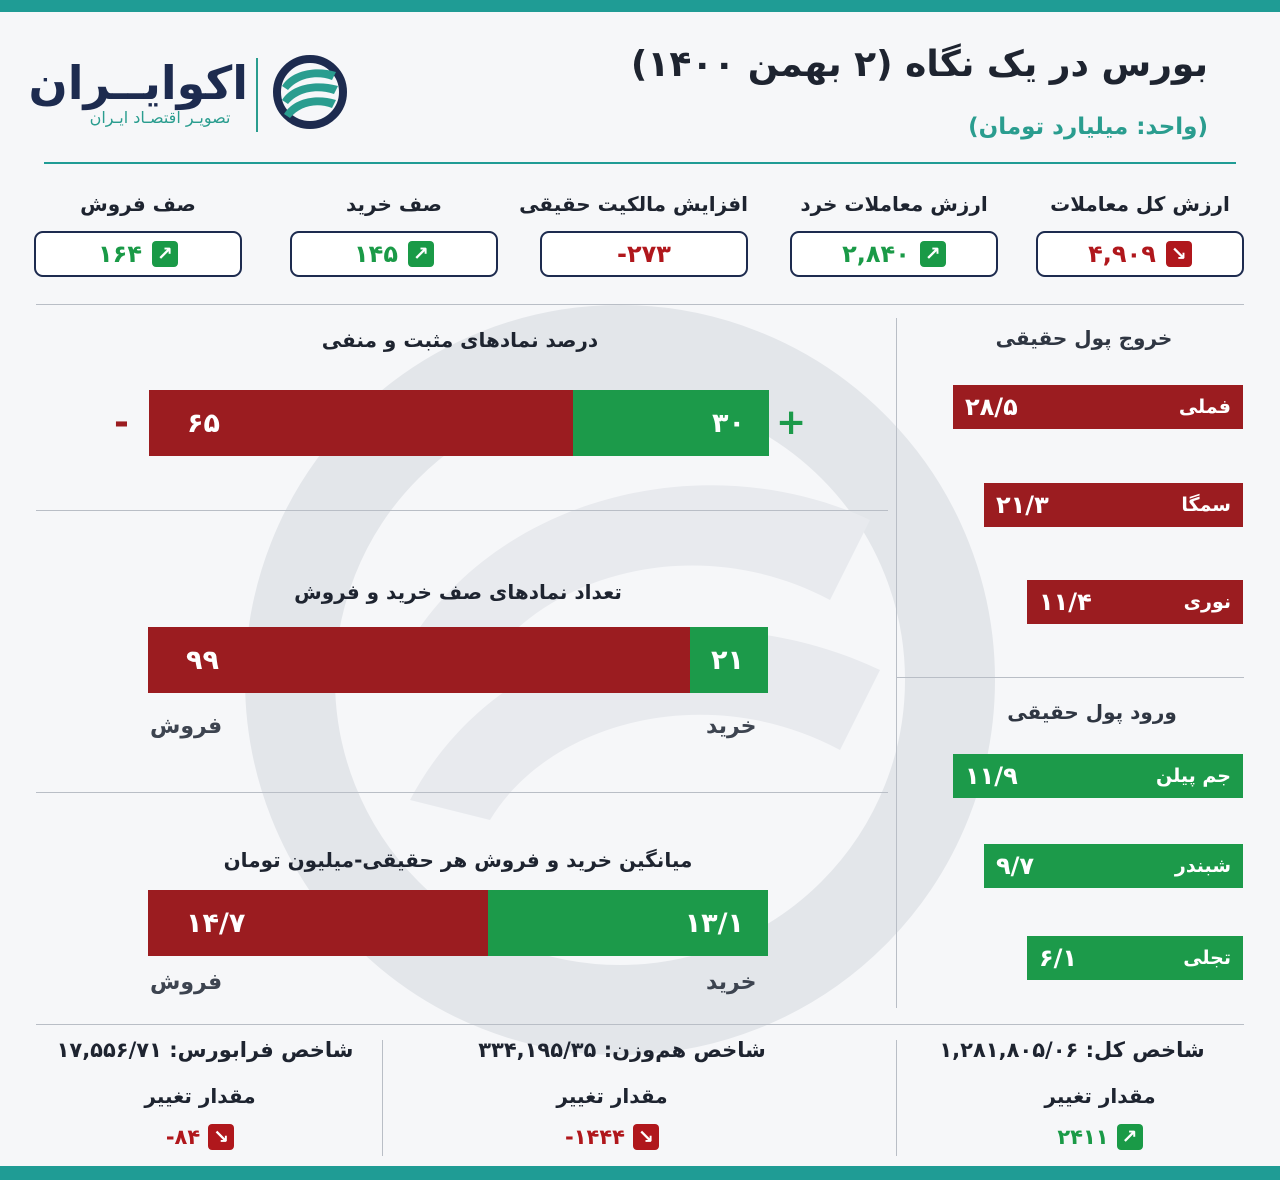 The width and height of the screenshot is (1280, 1180). I want to click on outflow-value: ۲۸/۵, so click(991, 407).